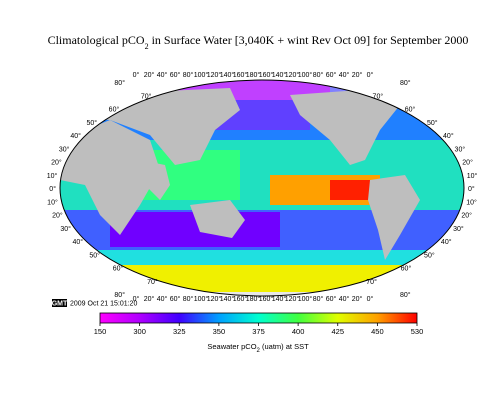  What do you see at coordinates (179, 331) in the screenshot?
I see `colorbar-tick-label: 325` at bounding box center [179, 331].